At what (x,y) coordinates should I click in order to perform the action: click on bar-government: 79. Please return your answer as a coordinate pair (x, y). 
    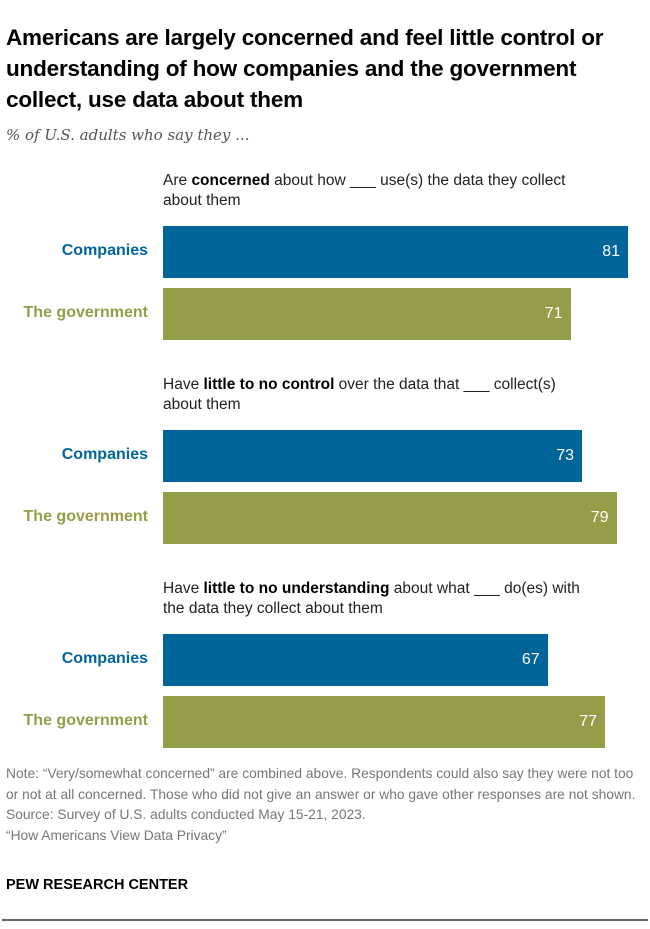
    Looking at the image, I should click on (390, 518).